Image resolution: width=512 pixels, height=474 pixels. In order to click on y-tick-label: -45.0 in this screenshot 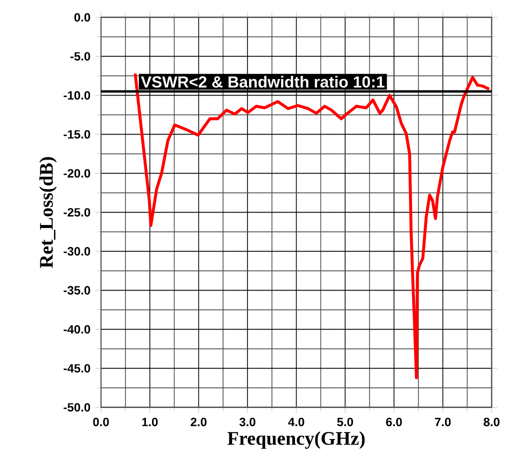, I will do `click(77, 368)`.